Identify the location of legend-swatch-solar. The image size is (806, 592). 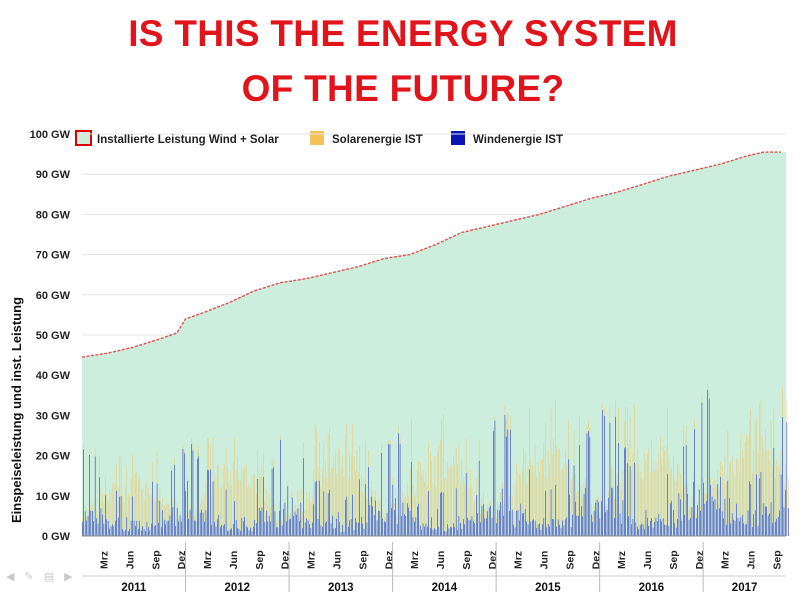
(317, 138).